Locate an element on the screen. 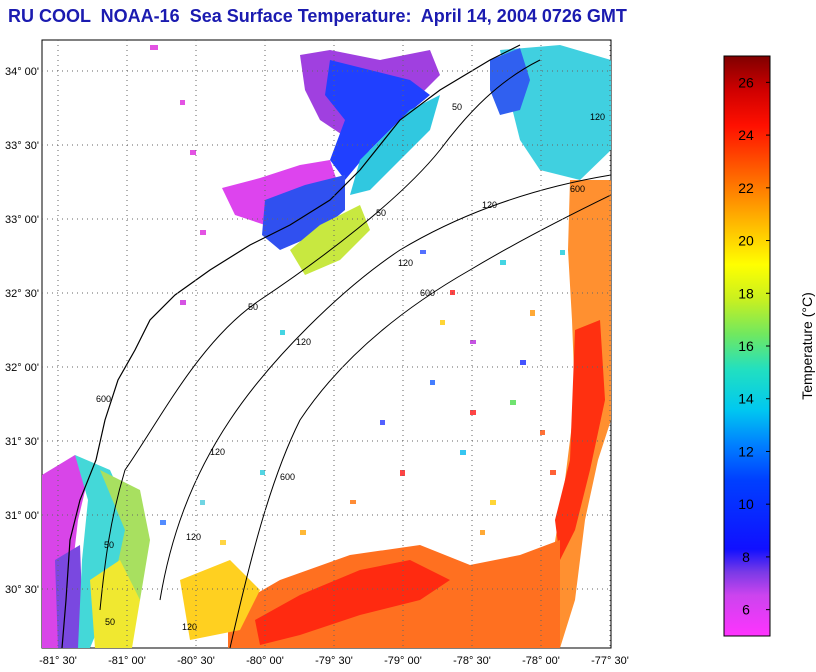 The height and width of the screenshot is (672, 816). bay-blue-water is located at coordinates (303, 212).